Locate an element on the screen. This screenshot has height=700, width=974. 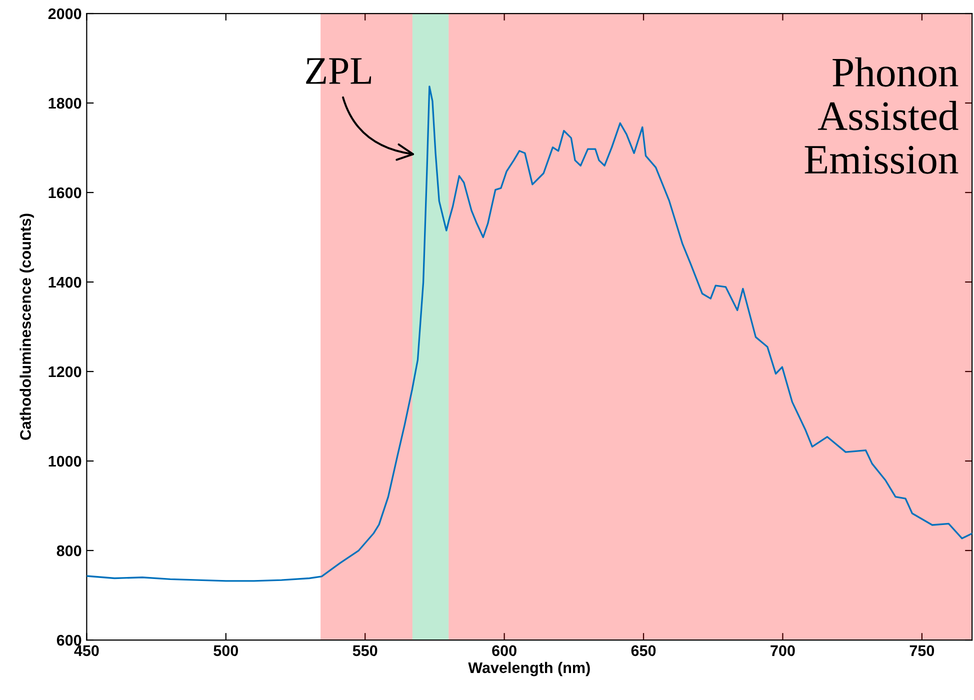
y-tick-label: 800 is located at coordinates (69, 550).